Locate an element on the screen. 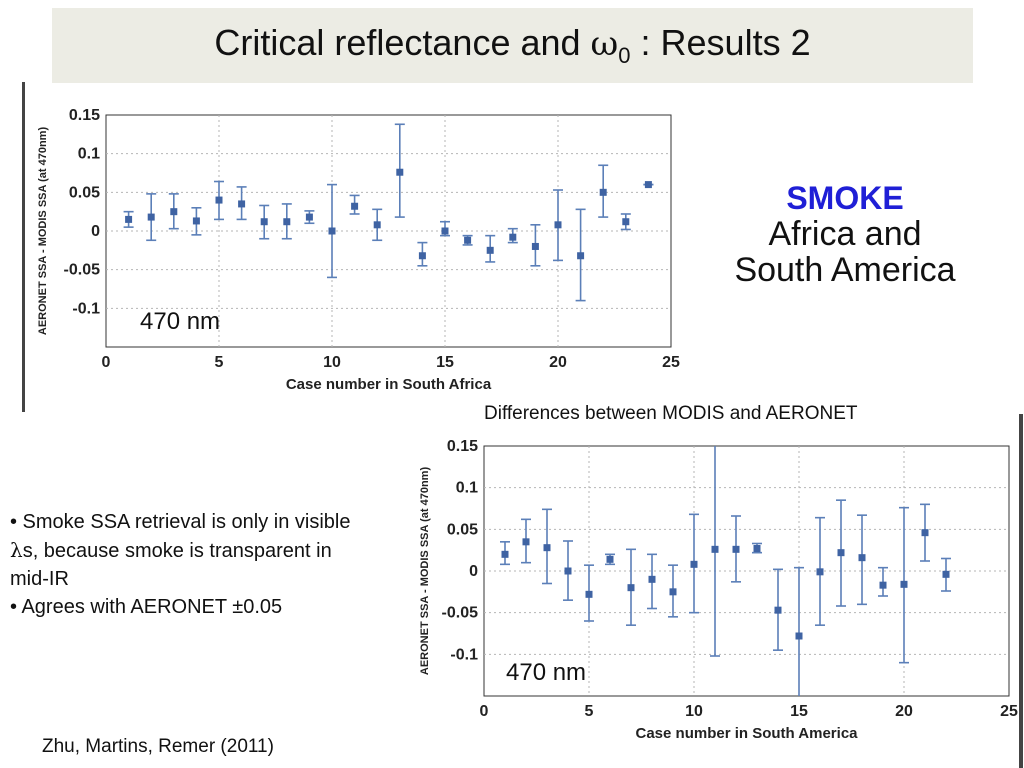 The width and height of the screenshot is (1024, 768). citation: Zhu, Martins, Remer (2011) is located at coordinates (158, 746).